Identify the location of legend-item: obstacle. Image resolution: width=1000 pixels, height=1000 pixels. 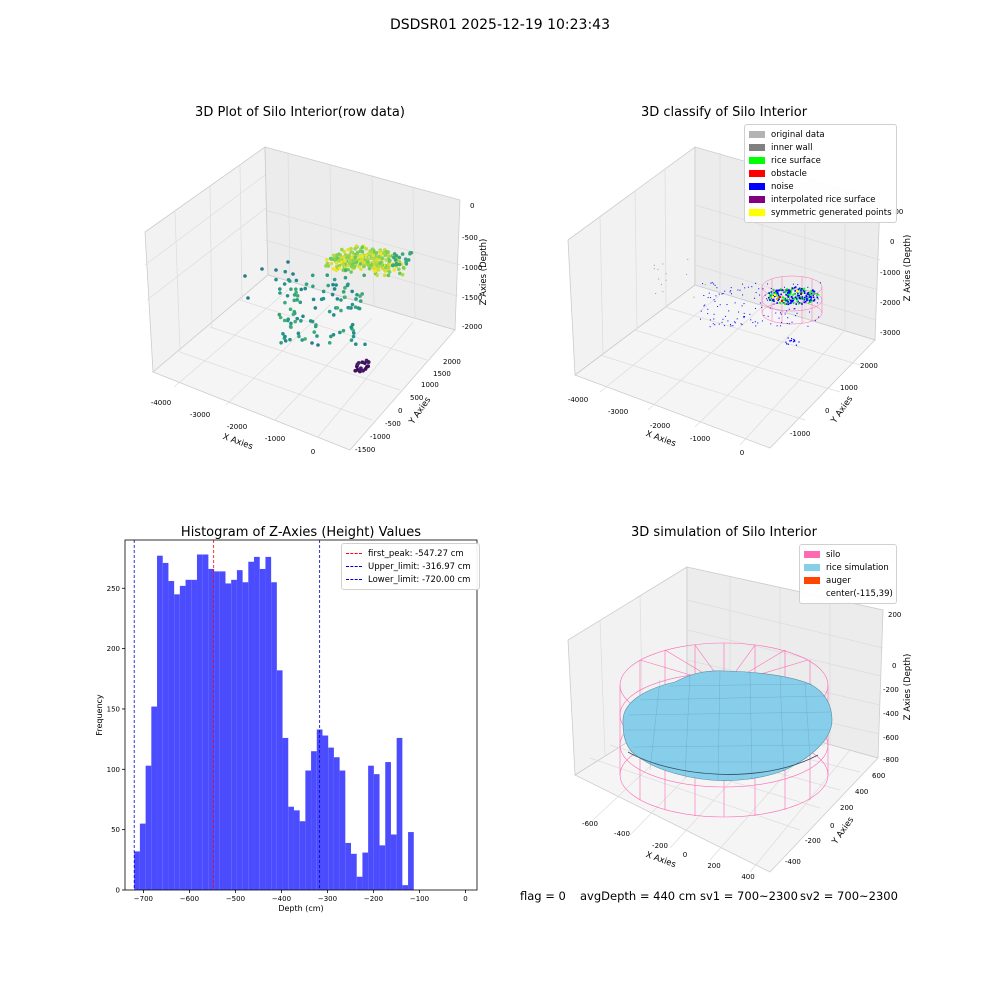
(820, 173).